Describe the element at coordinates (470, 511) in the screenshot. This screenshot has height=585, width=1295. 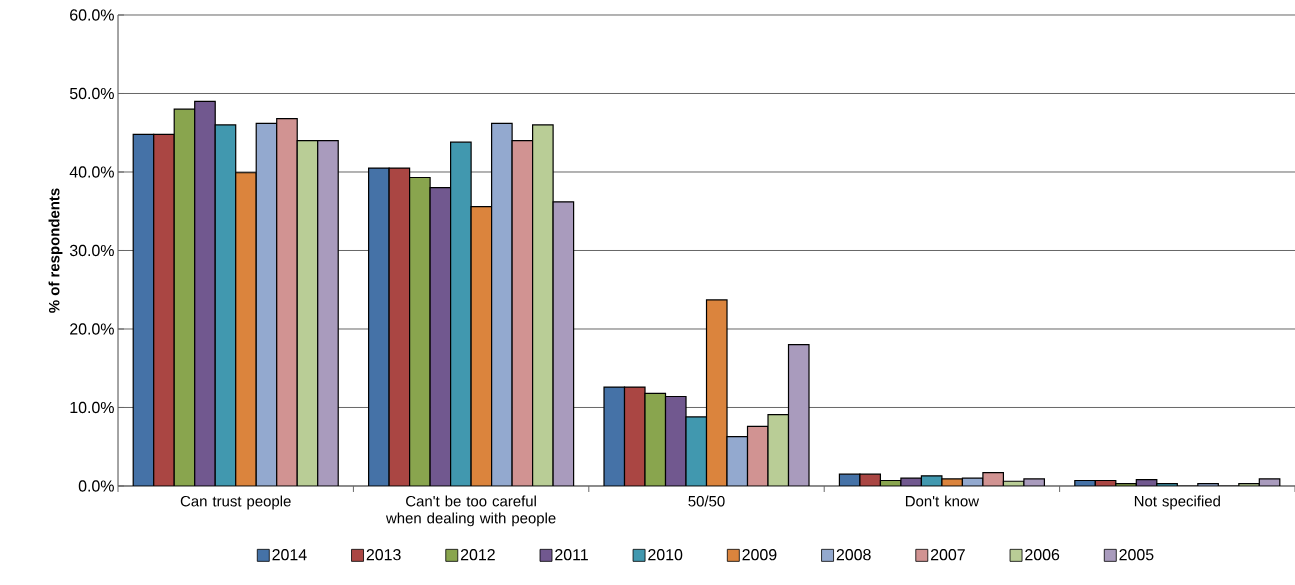
I see `x-tick-label: Can't be too careful when dealing with people` at that location.